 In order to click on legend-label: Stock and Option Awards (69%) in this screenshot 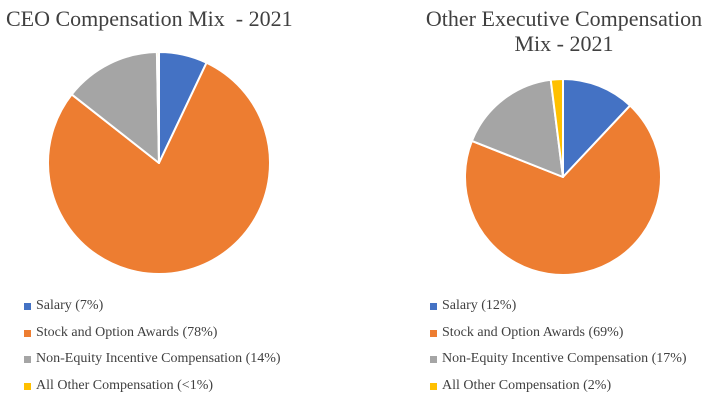, I will do `click(533, 332)`.